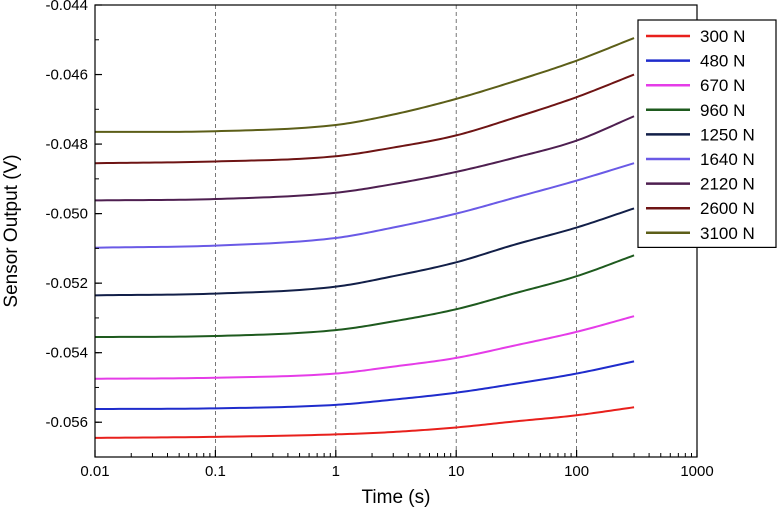 This screenshot has width=780, height=510. Describe the element at coordinates (727, 208) in the screenshot. I see `legend-label: 2600 N` at that location.